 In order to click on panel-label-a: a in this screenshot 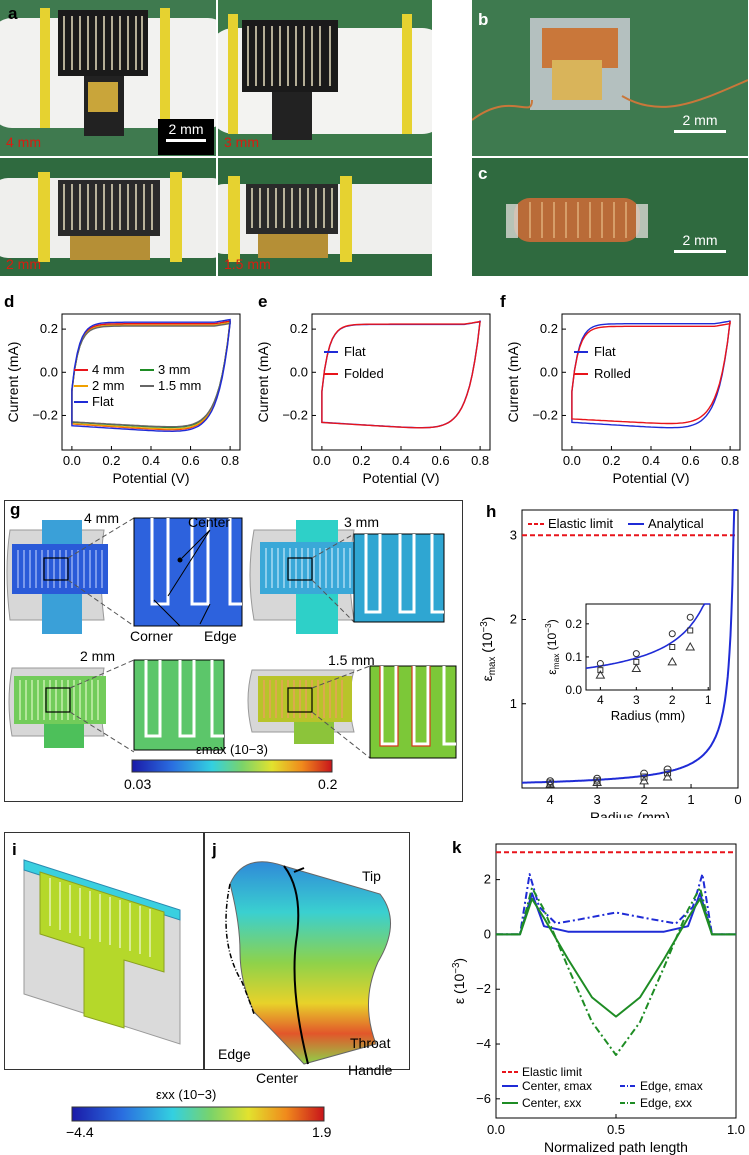, I will do `click(13, 13)`.